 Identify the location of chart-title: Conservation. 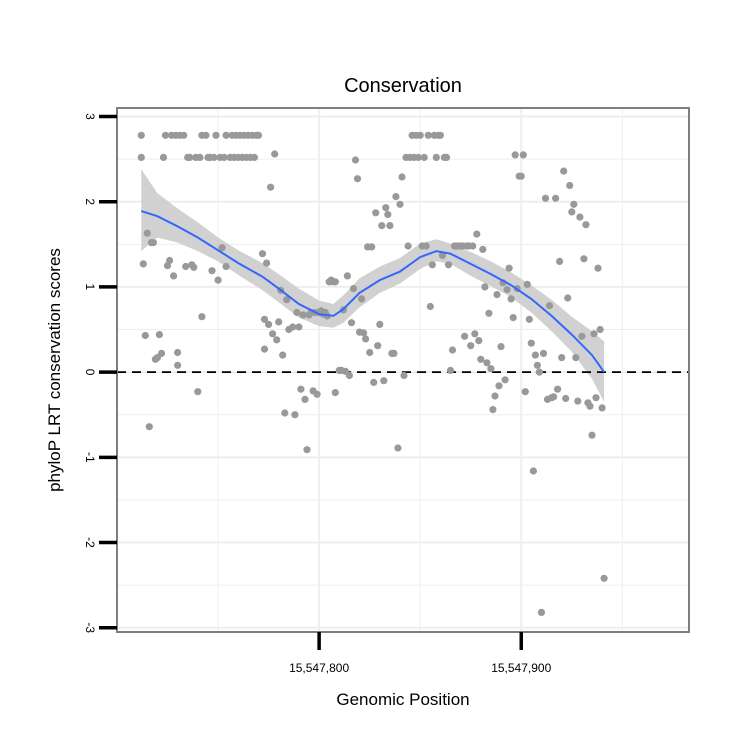
(403, 86).